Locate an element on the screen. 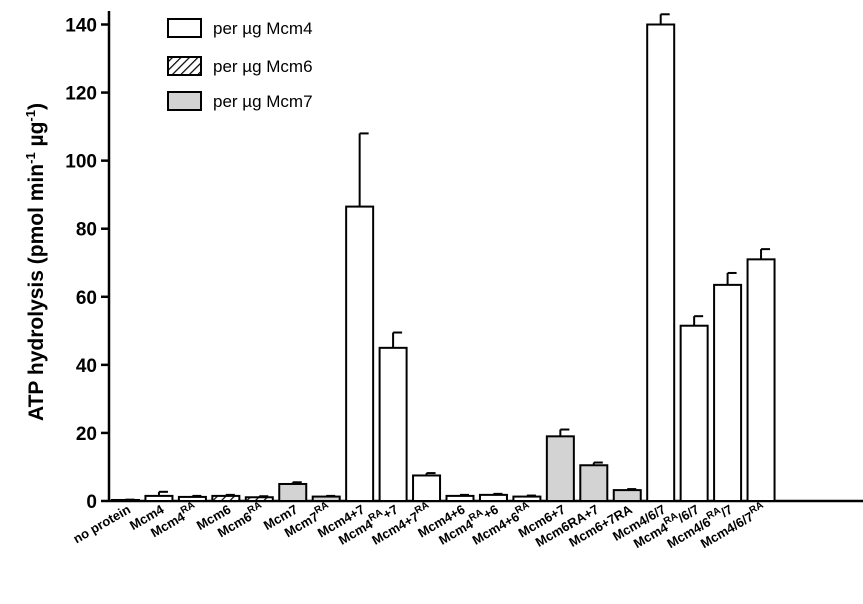  category-label-suffix: +6 is located at coordinates (491, 512).